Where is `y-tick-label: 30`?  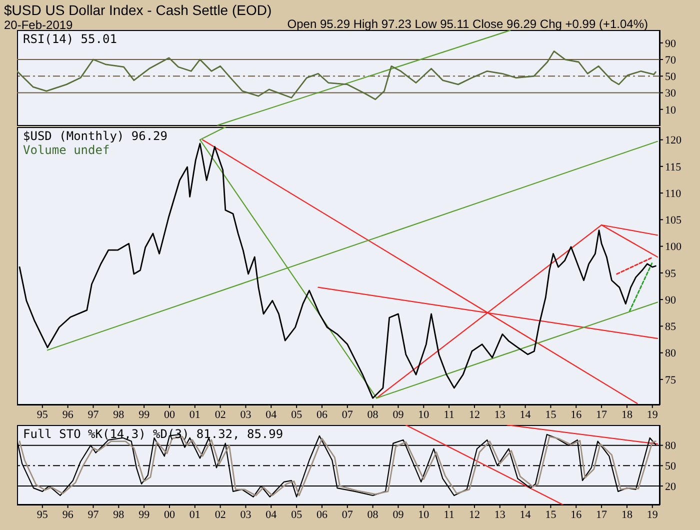
y-tick-label: 30 is located at coordinates (670, 94).